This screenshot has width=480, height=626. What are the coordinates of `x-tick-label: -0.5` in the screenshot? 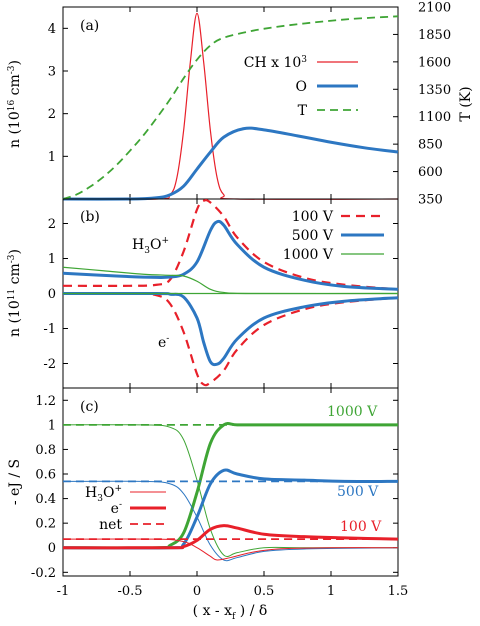 It's located at (129, 591).